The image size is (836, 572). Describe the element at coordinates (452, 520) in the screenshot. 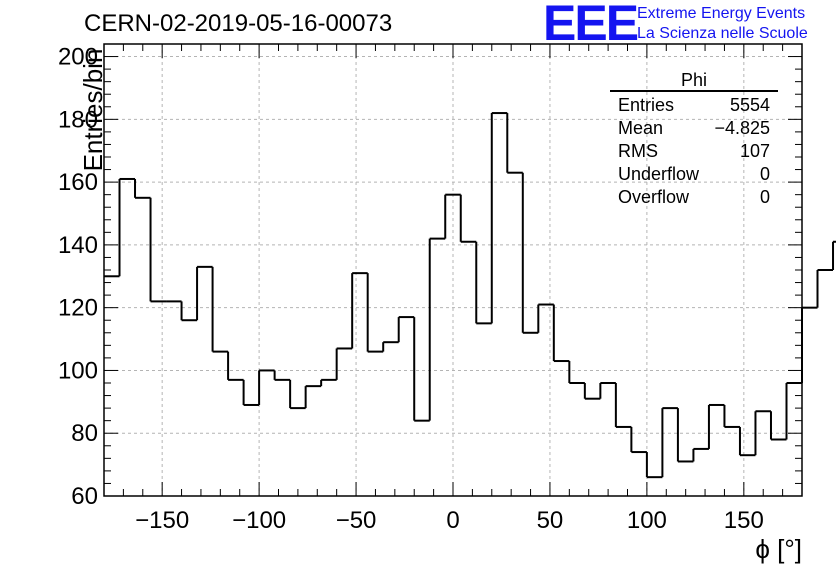

I see `x-tick-label: 0` at that location.